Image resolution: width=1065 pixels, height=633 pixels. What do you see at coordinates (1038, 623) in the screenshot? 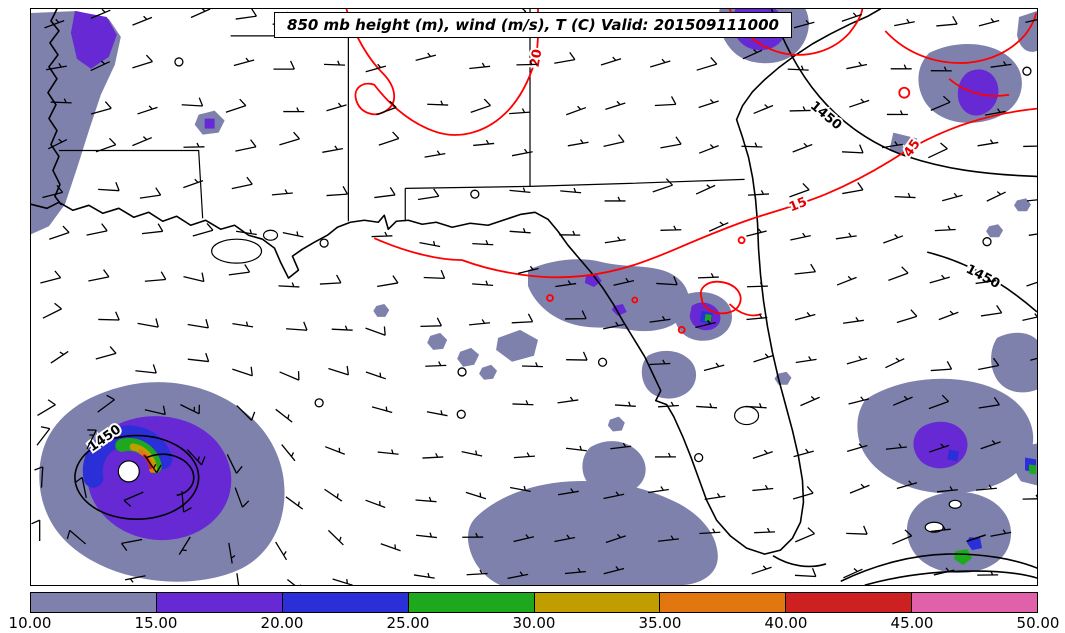
I see `colorbar-tick: 50.00` at bounding box center [1038, 623].